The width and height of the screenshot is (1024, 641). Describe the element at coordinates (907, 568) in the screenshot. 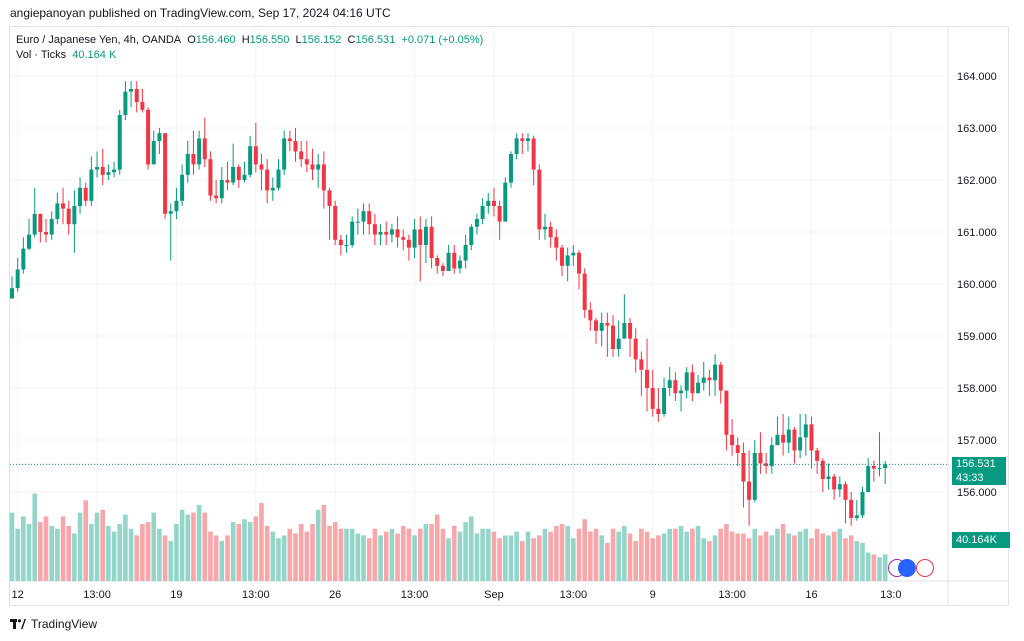

I see `economic-event-icon` at that location.